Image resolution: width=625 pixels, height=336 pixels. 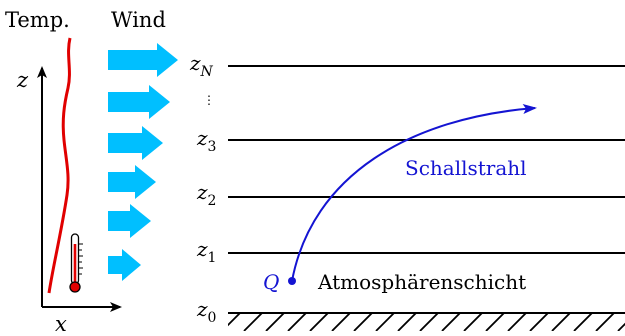 What do you see at coordinates (76, 263) in the screenshot?
I see `thermometer-icon` at bounding box center [76, 263].